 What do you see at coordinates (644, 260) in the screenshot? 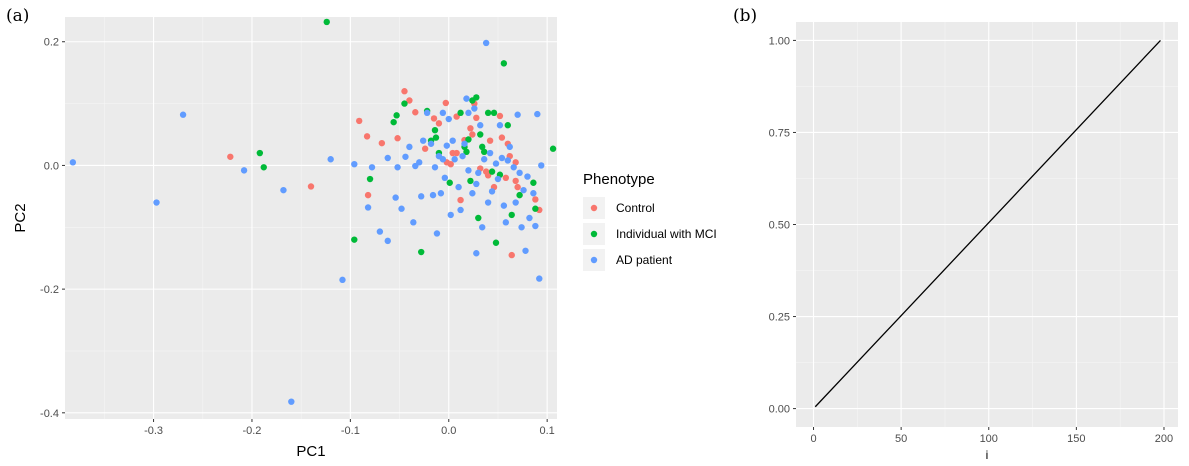
I see `legend-label: AD patient` at bounding box center [644, 260].